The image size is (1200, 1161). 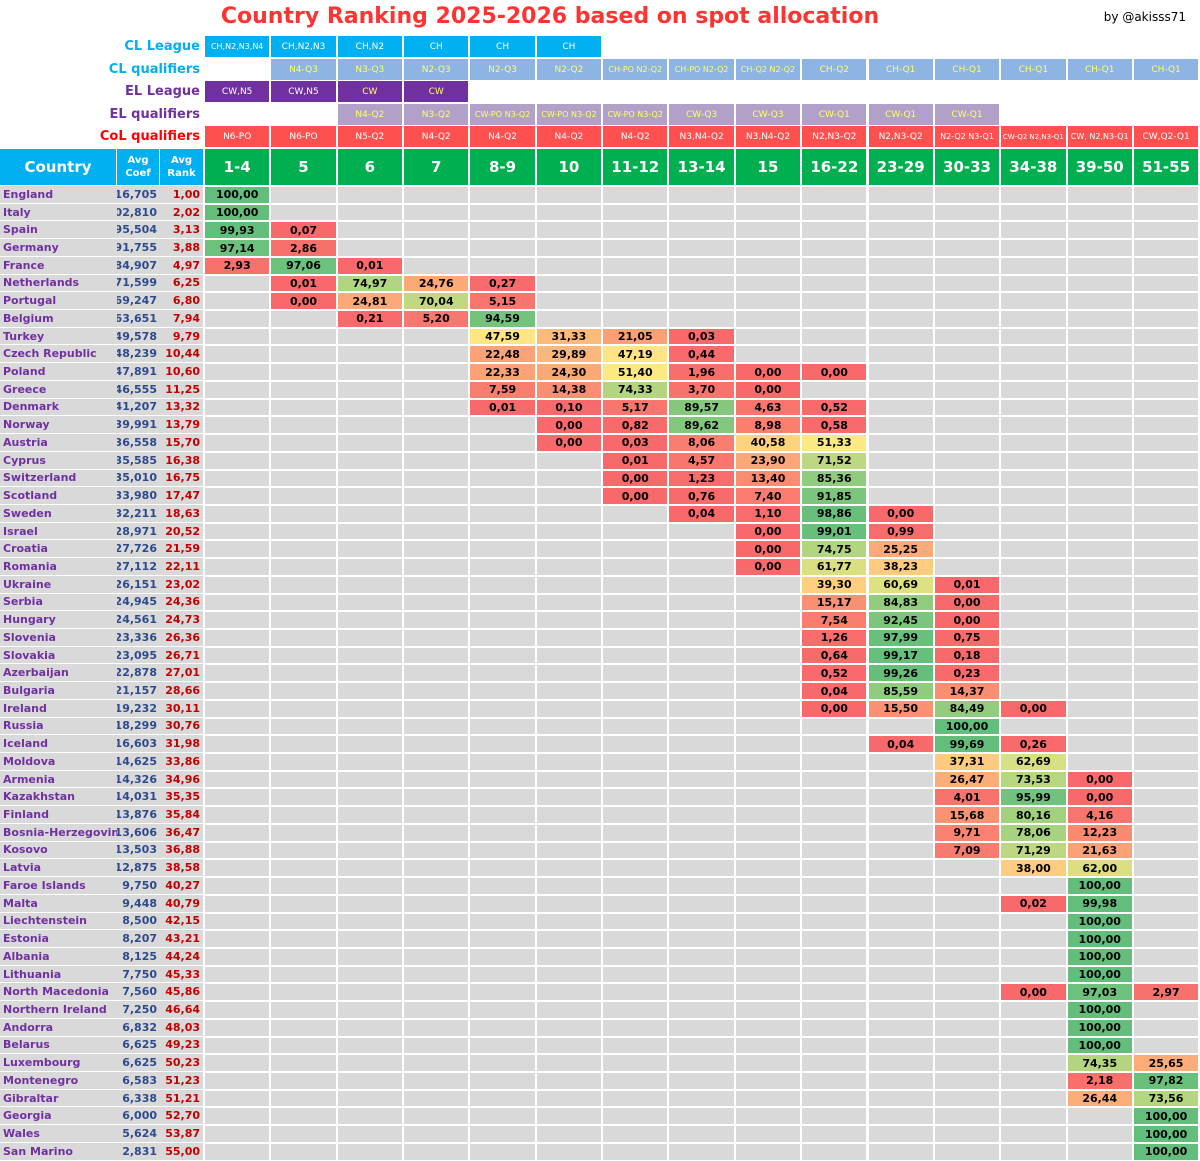 I want to click on probability-cell: 0,01, so click(x=635, y=460).